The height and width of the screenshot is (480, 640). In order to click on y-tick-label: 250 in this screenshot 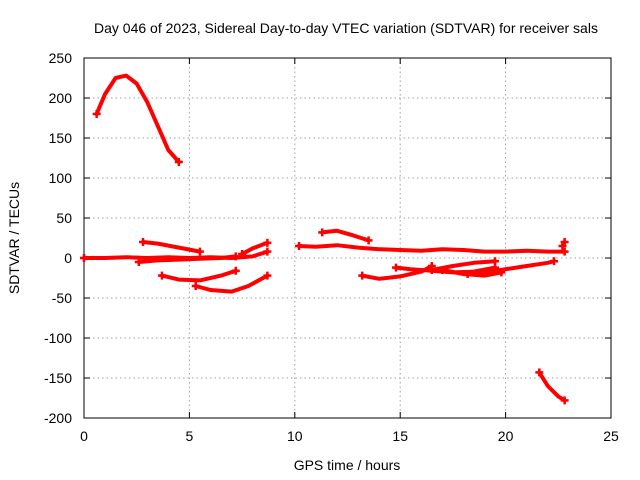, I will do `click(61, 58)`.